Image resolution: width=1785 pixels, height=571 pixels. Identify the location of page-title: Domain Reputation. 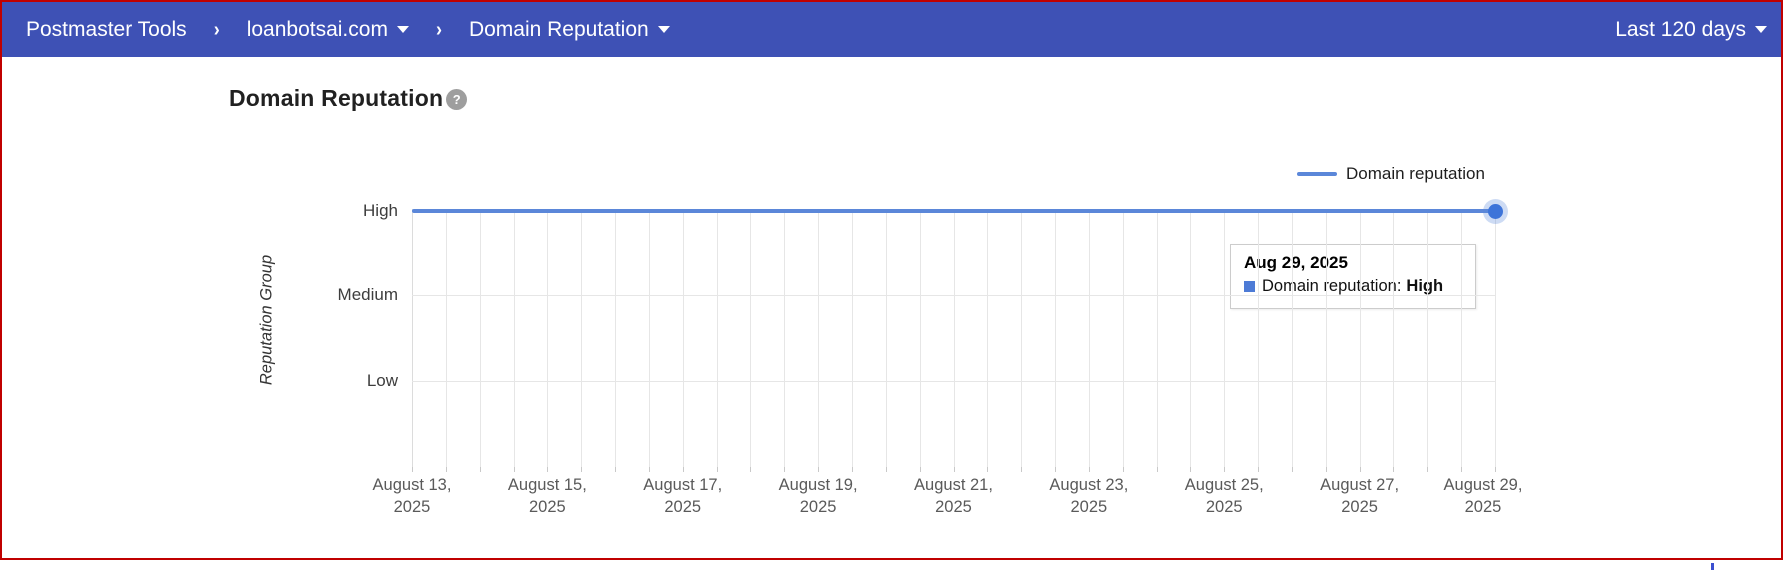
(336, 98).